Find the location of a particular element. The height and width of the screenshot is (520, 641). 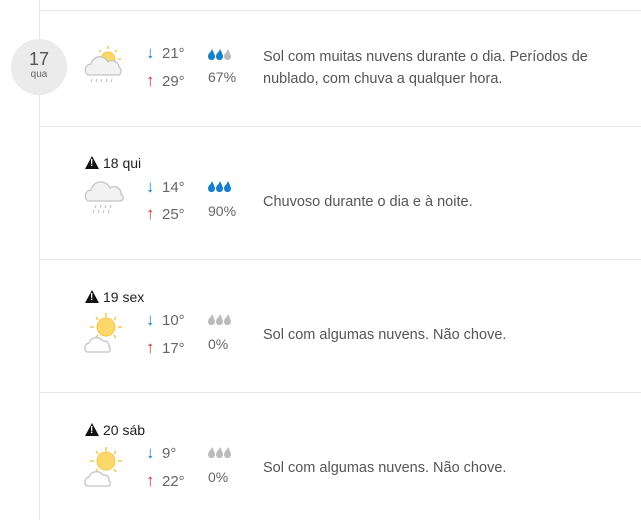

date-badge: 17 qua is located at coordinates (39, 67).